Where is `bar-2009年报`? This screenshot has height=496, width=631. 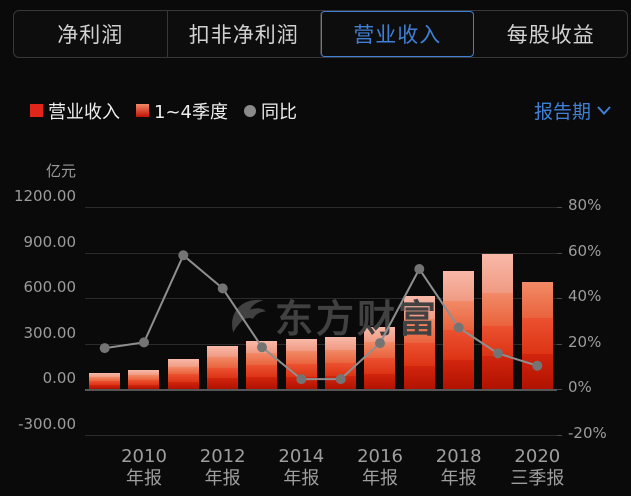 bar-2009年报 is located at coordinates (105, 321).